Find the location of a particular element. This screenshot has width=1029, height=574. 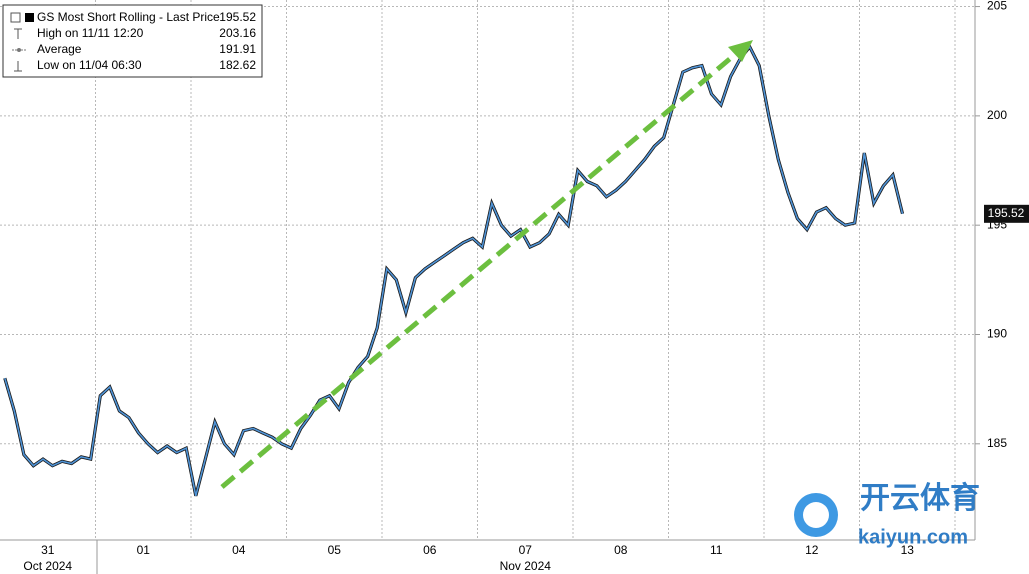

watermark: 开云体育 kaiyun.com is located at coordinates (887, 514).